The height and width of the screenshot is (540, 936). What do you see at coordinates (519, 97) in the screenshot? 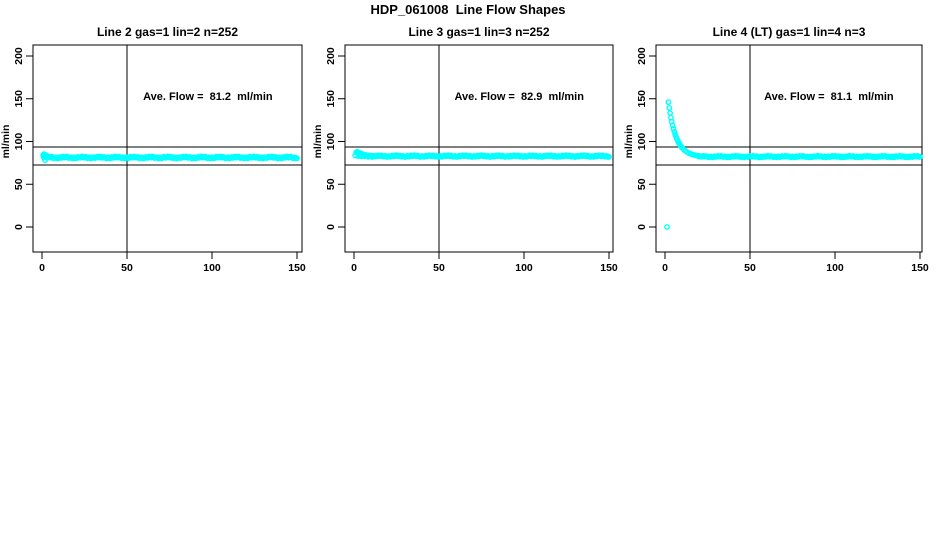
I see `ave-flow-annotation: Ave. Flow = 82.9 ml/min` at bounding box center [519, 97].